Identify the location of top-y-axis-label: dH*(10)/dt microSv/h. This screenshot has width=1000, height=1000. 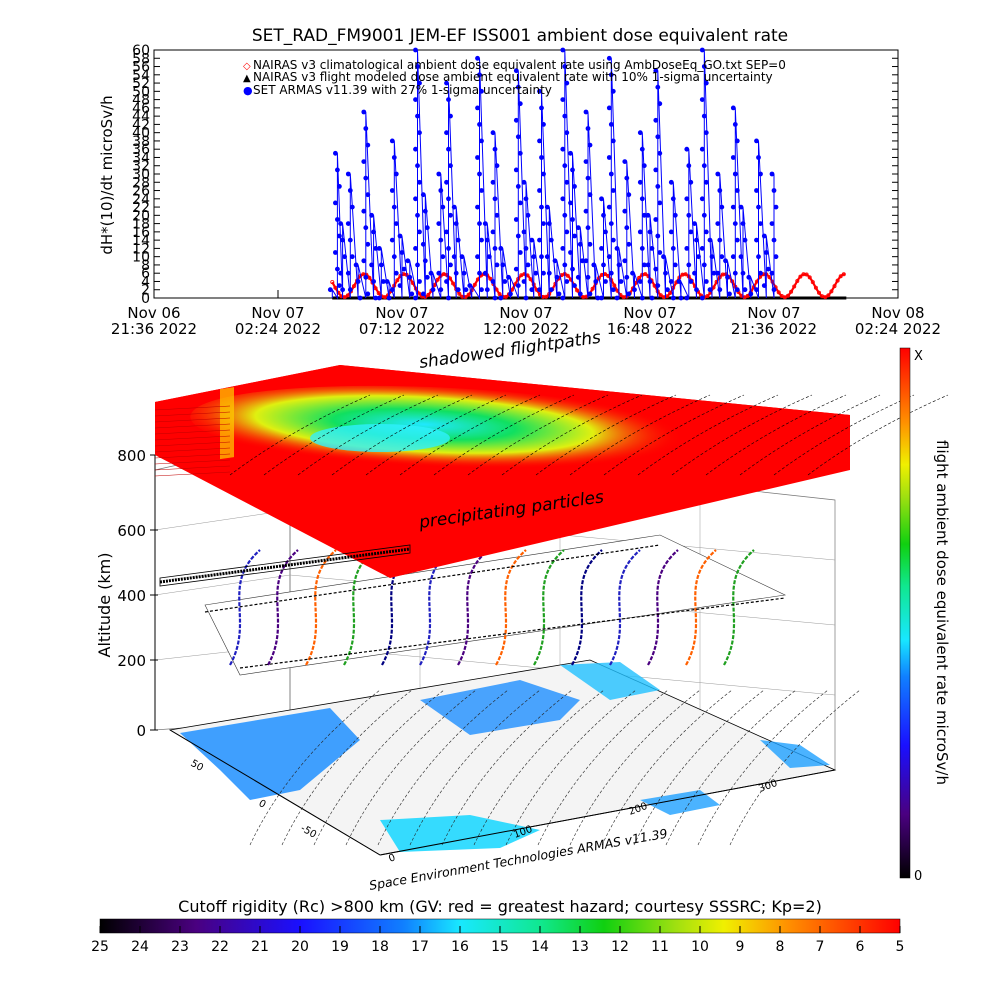
(107, 174).